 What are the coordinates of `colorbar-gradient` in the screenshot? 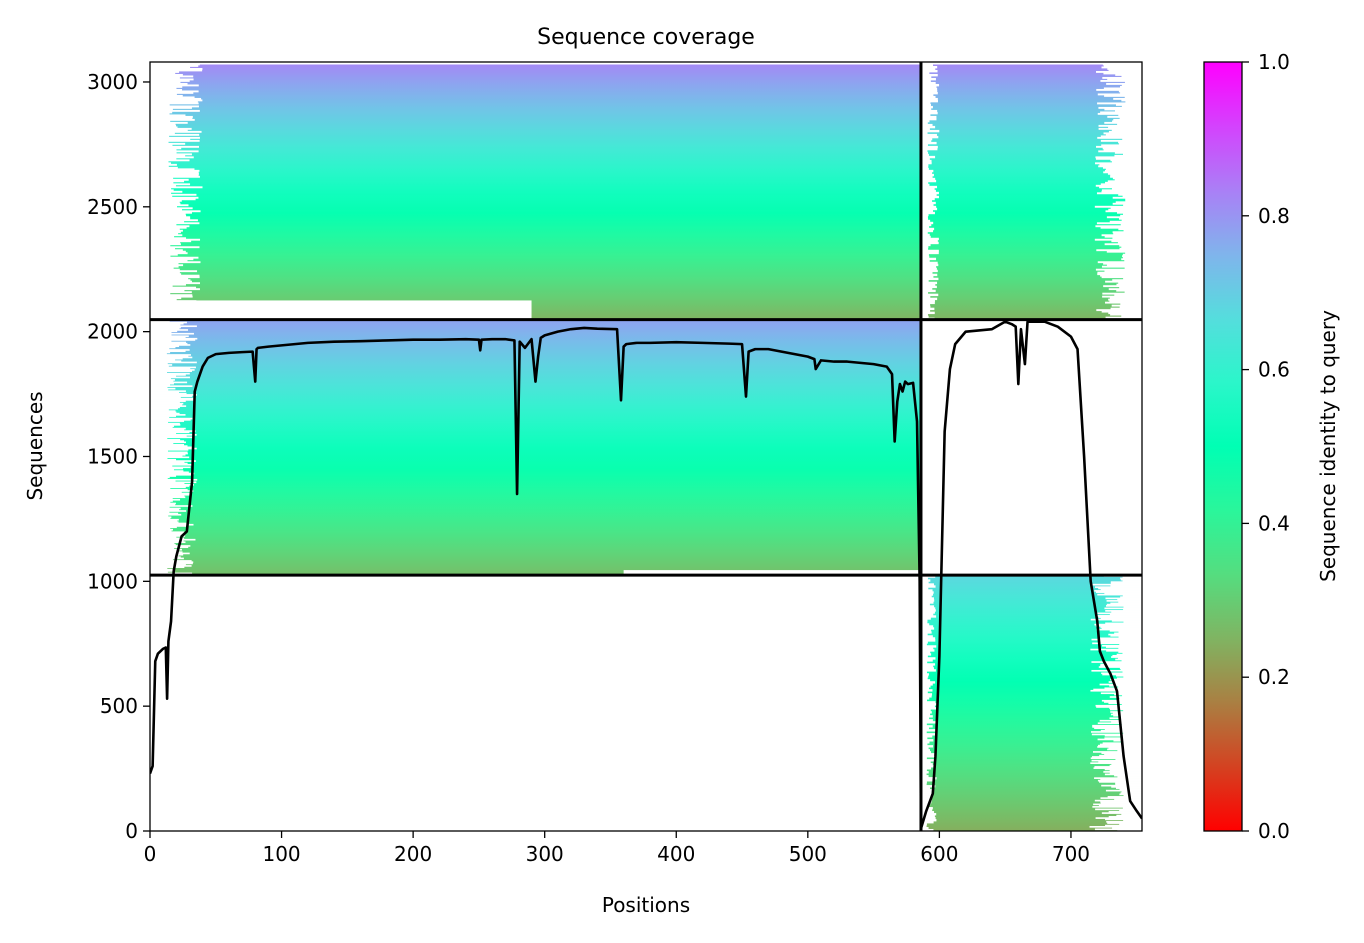 It's located at (1223, 446).